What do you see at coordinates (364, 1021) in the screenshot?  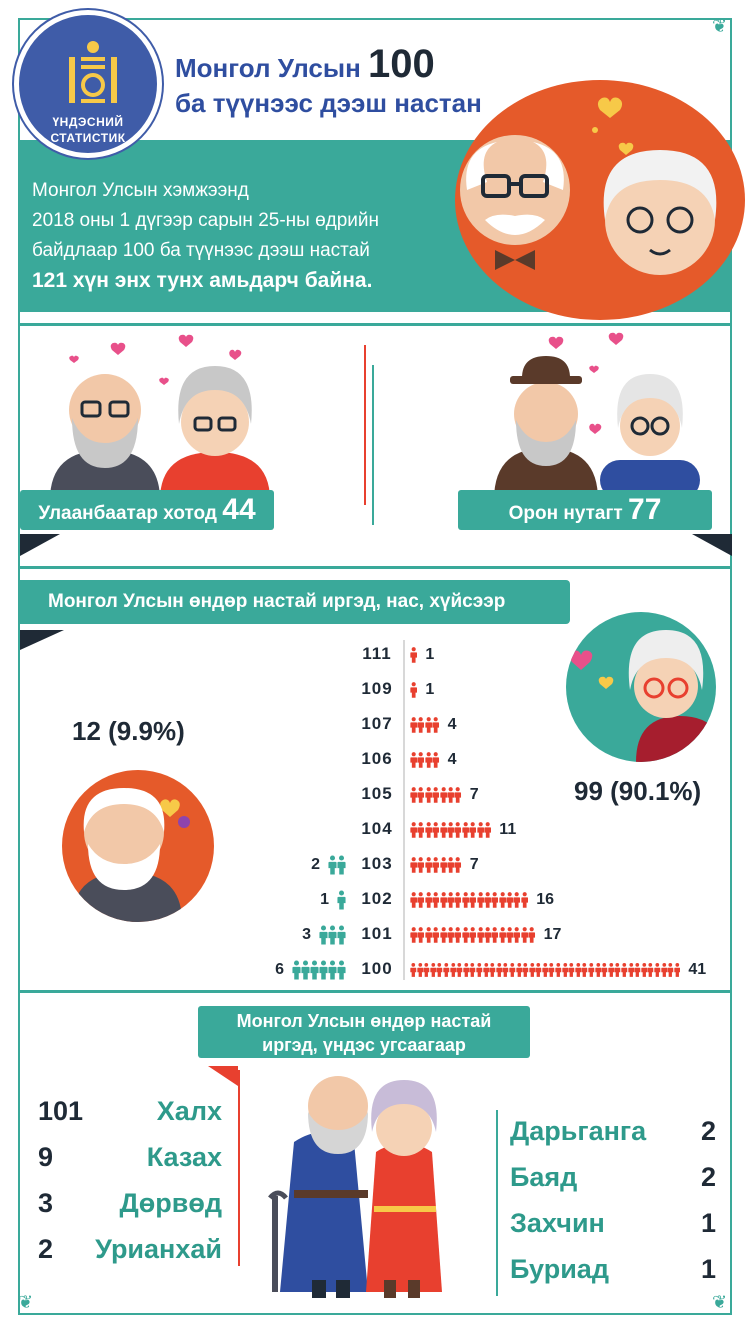 I see `ethnic-title-line1: Монгол Улсын өндөр настай` at bounding box center [364, 1021].